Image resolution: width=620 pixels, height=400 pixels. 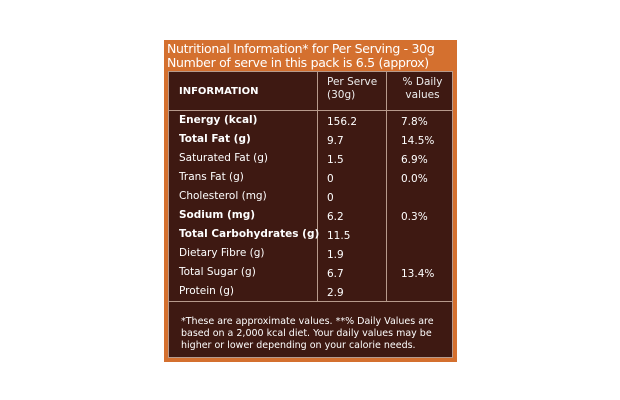 What do you see at coordinates (339, 236) in the screenshot?
I see `per-serve-value: 11.5` at bounding box center [339, 236].